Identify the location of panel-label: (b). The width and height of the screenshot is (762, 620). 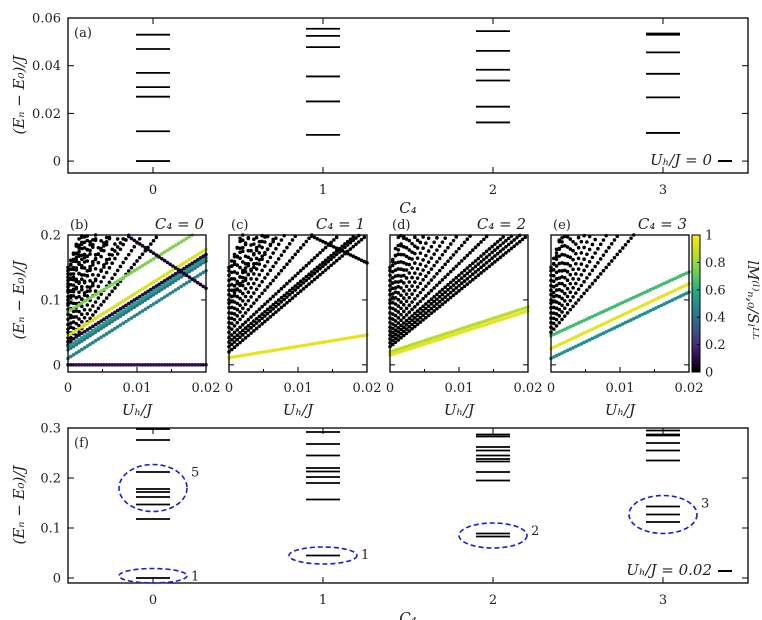
(79, 225).